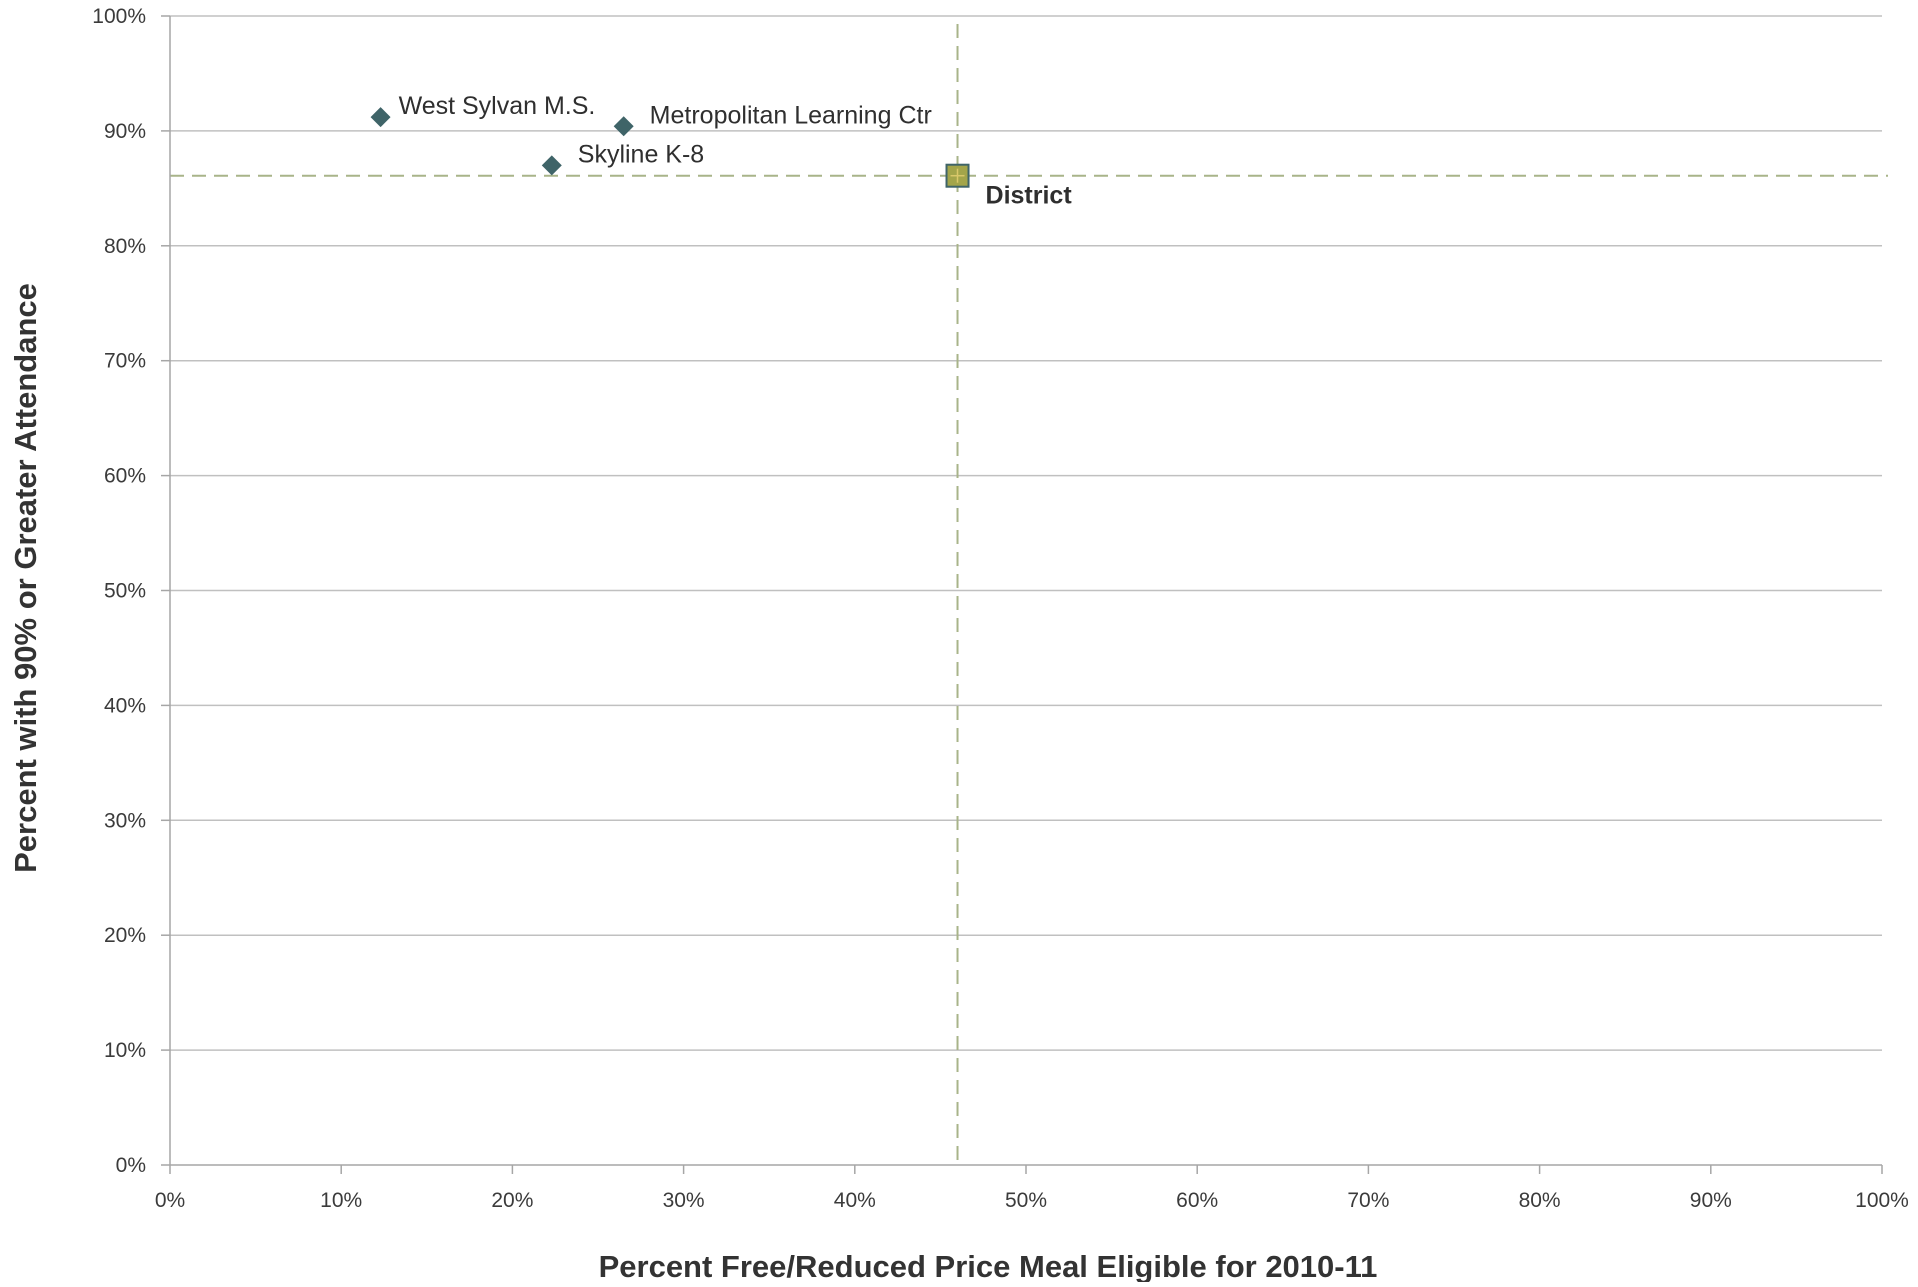 This screenshot has height=1287, width=1918. Describe the element at coordinates (1882, 1200) in the screenshot. I see `x-tick-label: 100%` at that location.